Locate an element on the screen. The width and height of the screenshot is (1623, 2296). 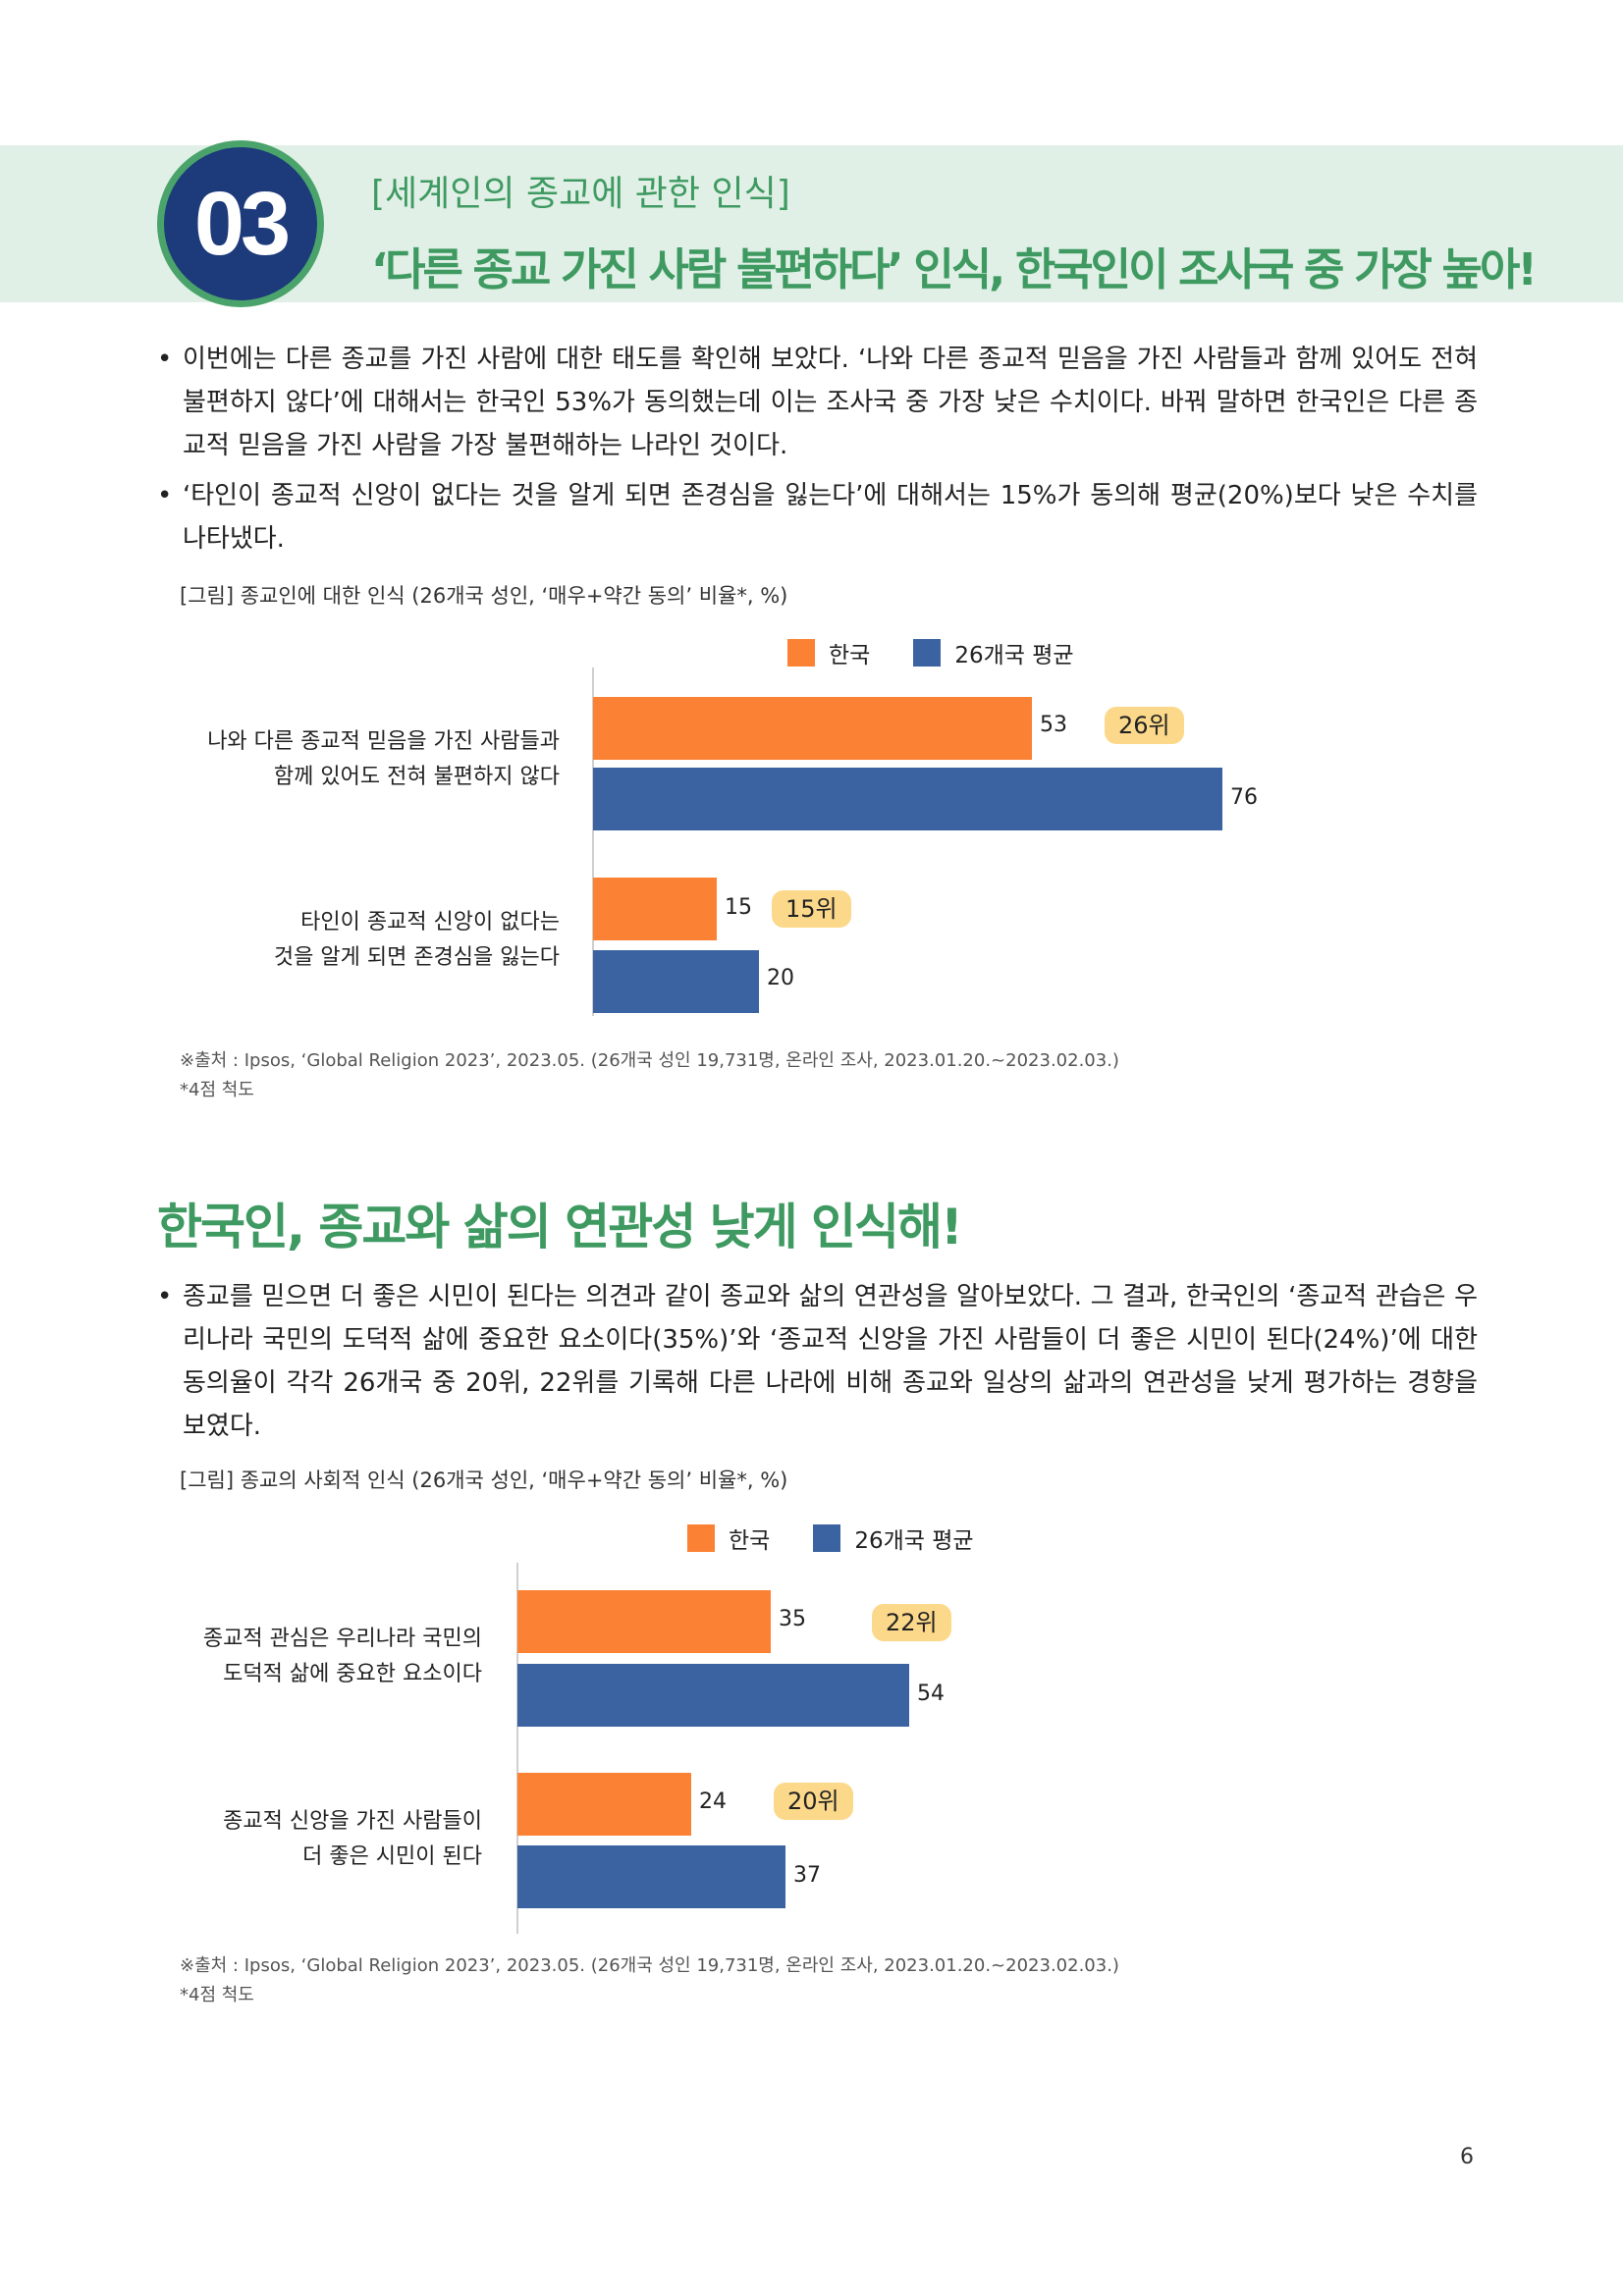
chart1-legend: 한국 26개국 평균 is located at coordinates (952, 652).